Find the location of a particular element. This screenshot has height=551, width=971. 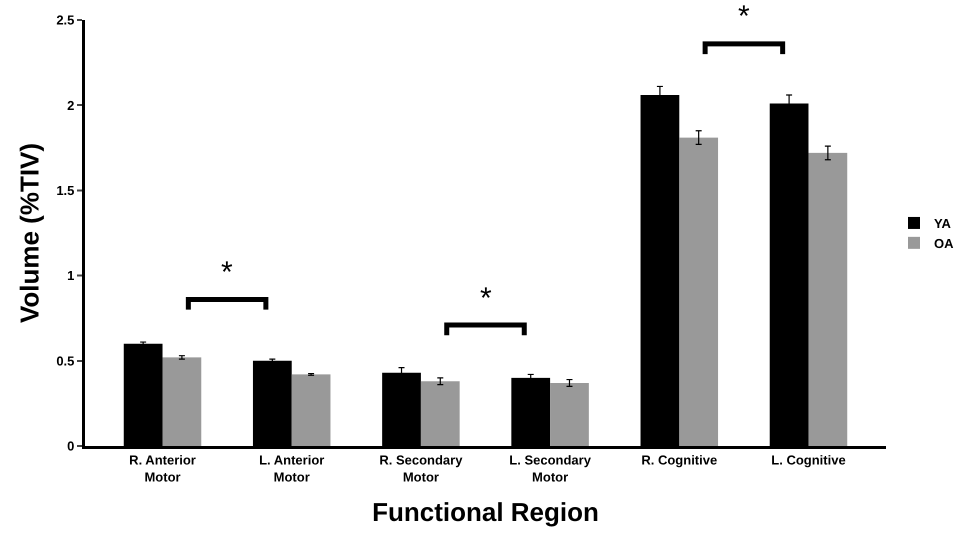

x-tick-label: R. Cognitive is located at coordinates (679, 460).